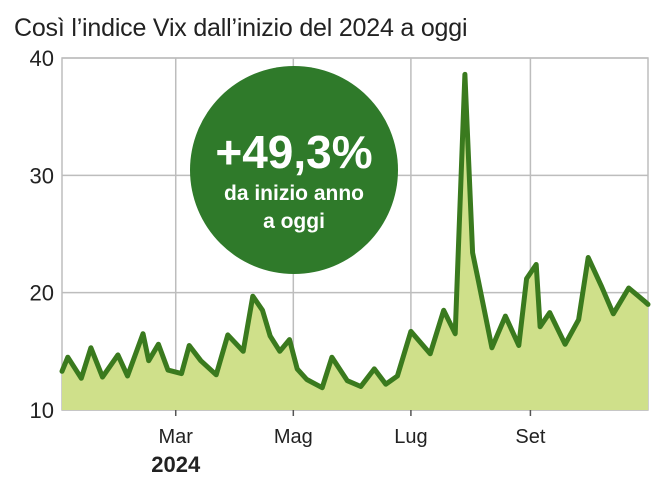 This screenshot has height=492, width=656. Describe the element at coordinates (293, 152) in the screenshot. I see `badge-value: +49,3%` at that location.